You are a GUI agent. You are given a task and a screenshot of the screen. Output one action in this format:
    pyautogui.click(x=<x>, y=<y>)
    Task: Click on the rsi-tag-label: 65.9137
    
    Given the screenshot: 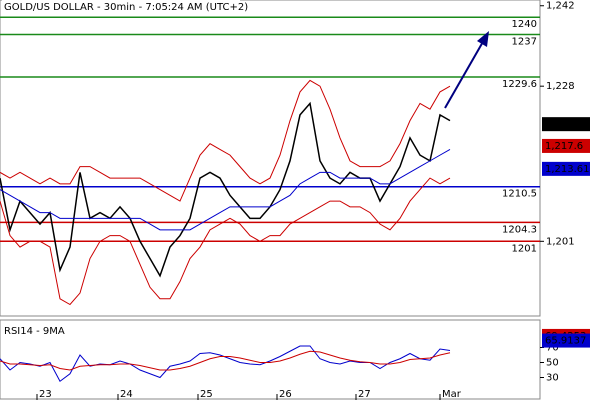 What is the action you would take?
    pyautogui.click(x=565, y=341)
    